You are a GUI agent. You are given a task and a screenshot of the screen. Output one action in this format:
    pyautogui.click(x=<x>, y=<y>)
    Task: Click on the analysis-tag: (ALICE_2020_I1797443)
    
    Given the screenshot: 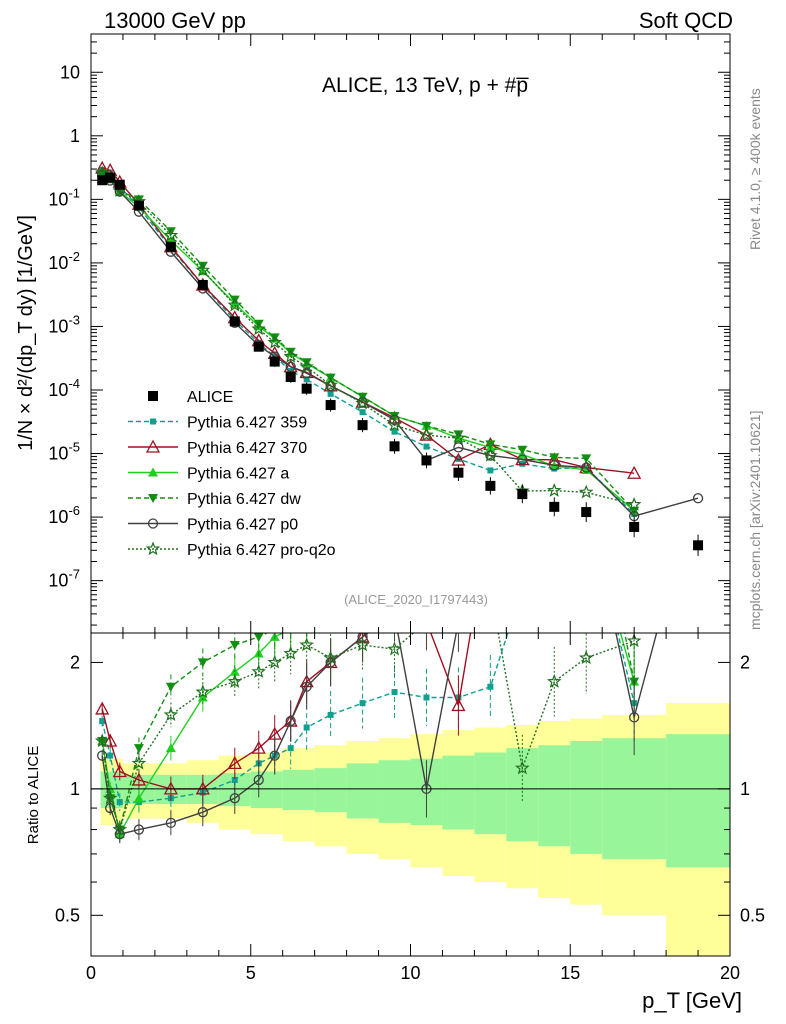 What is the action you would take?
    pyautogui.click(x=416, y=599)
    